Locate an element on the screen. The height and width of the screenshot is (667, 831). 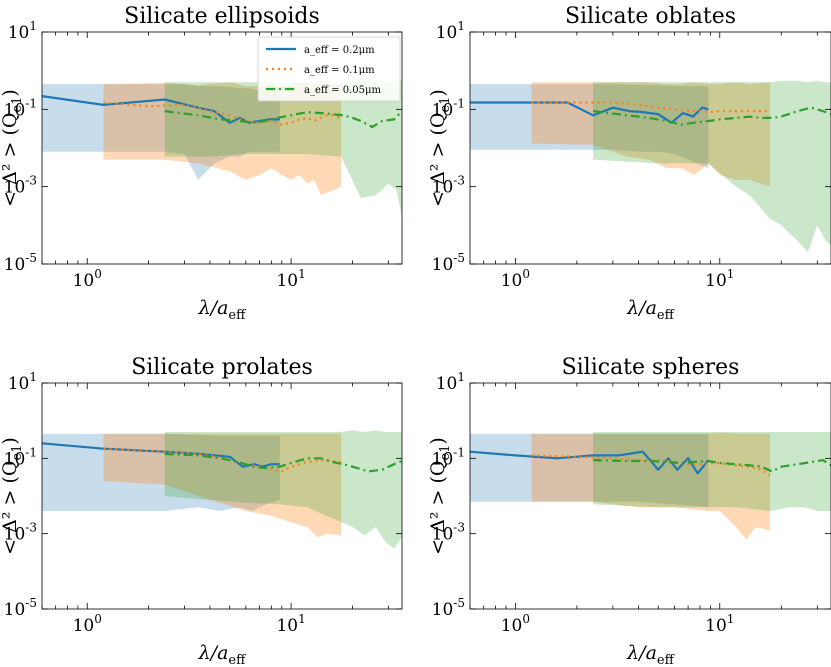
legend-label-s02: a_eff = 0.2μm is located at coordinates (339, 50).